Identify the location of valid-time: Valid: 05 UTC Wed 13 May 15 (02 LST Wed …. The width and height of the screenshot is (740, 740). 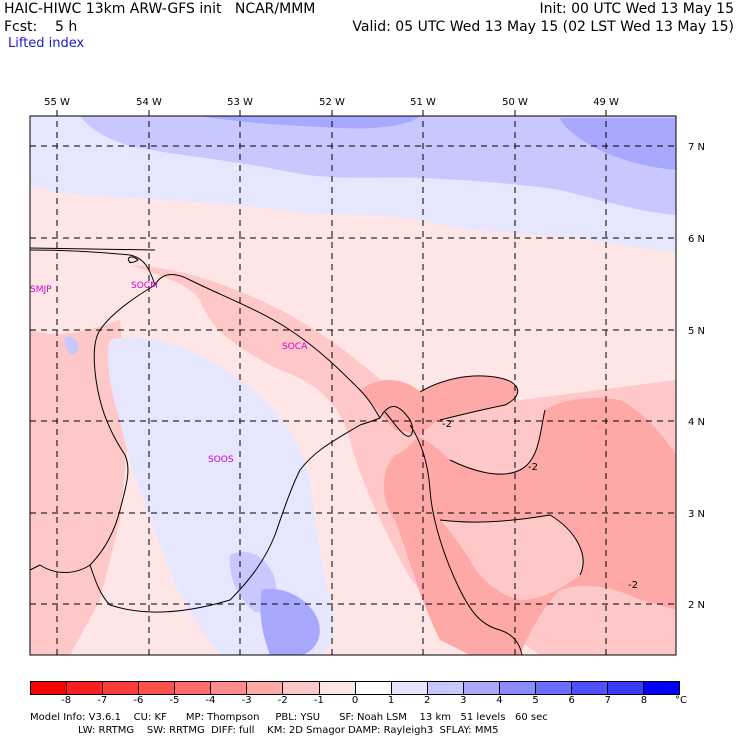
(543, 27).